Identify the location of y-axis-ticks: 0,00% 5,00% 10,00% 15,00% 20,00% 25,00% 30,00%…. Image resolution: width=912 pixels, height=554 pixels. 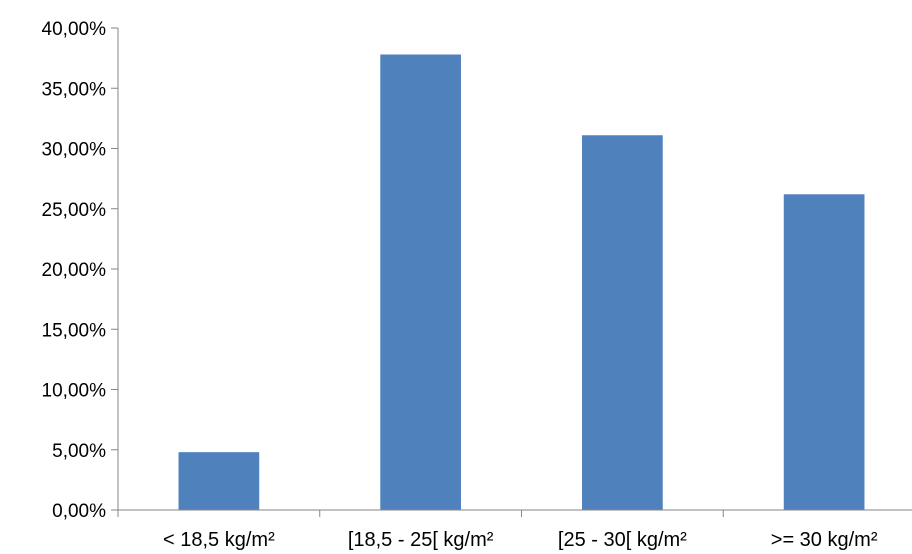
(80, 270).